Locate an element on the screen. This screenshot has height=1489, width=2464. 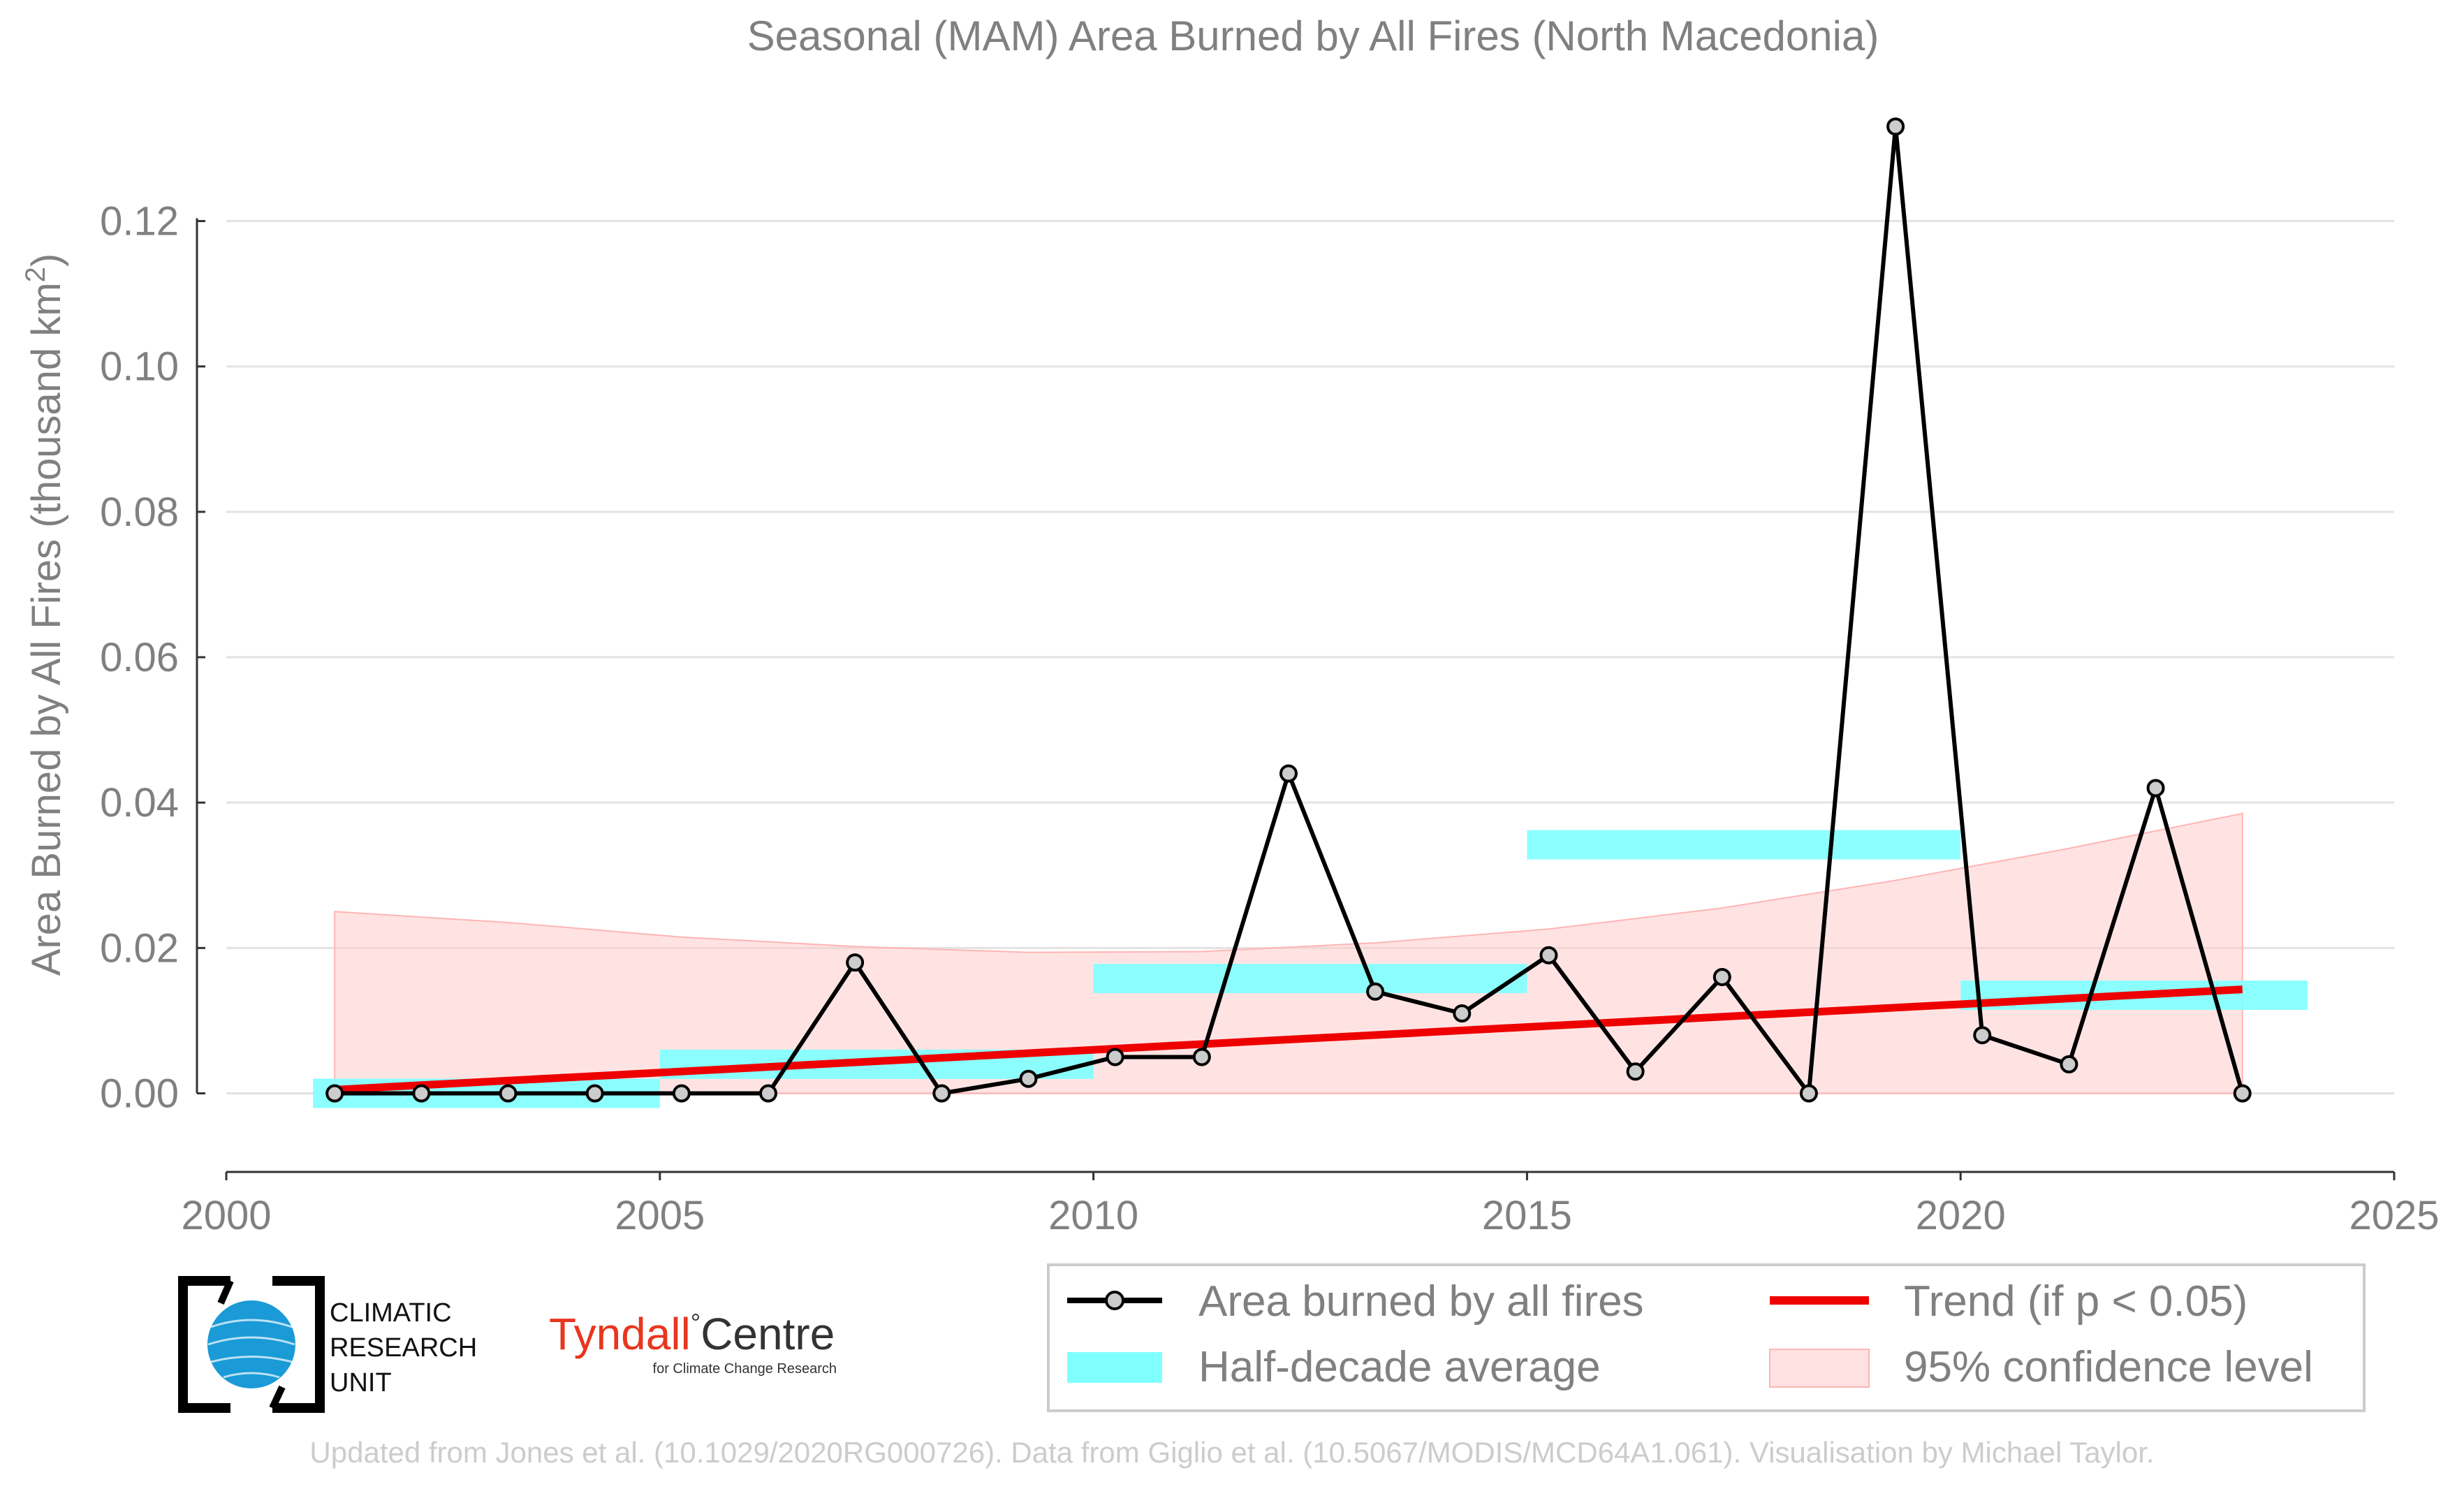
y-tick-label: 0.04 is located at coordinates (139, 803).